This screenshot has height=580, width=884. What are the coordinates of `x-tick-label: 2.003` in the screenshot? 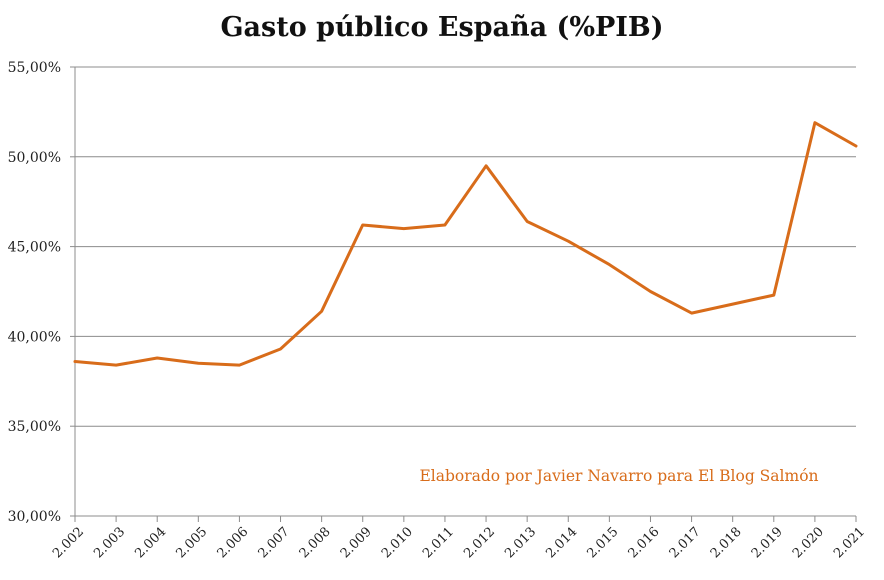 It's located at (109, 542).